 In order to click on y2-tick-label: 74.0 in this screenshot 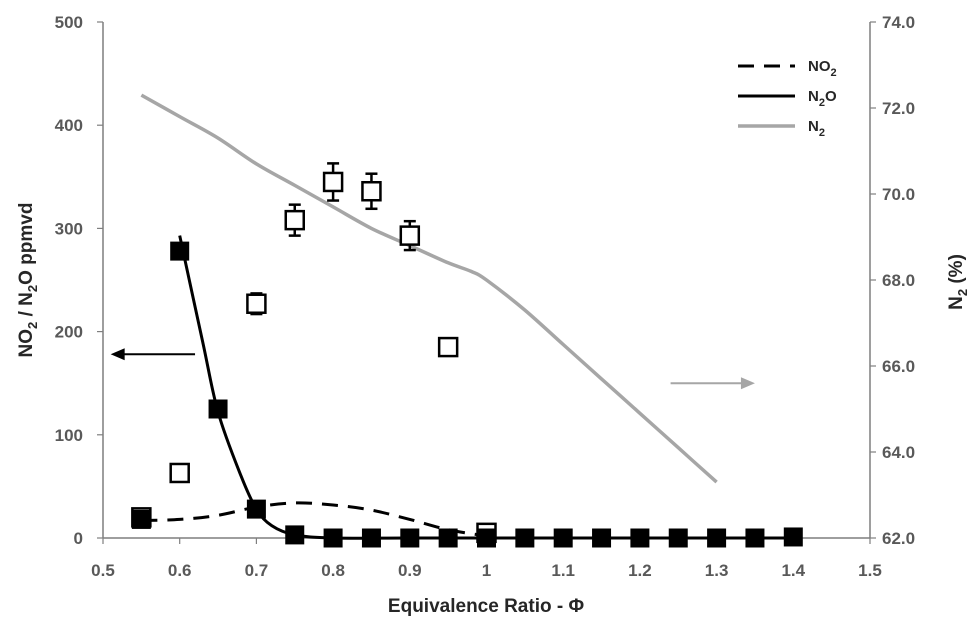, I will do `click(898, 22)`.